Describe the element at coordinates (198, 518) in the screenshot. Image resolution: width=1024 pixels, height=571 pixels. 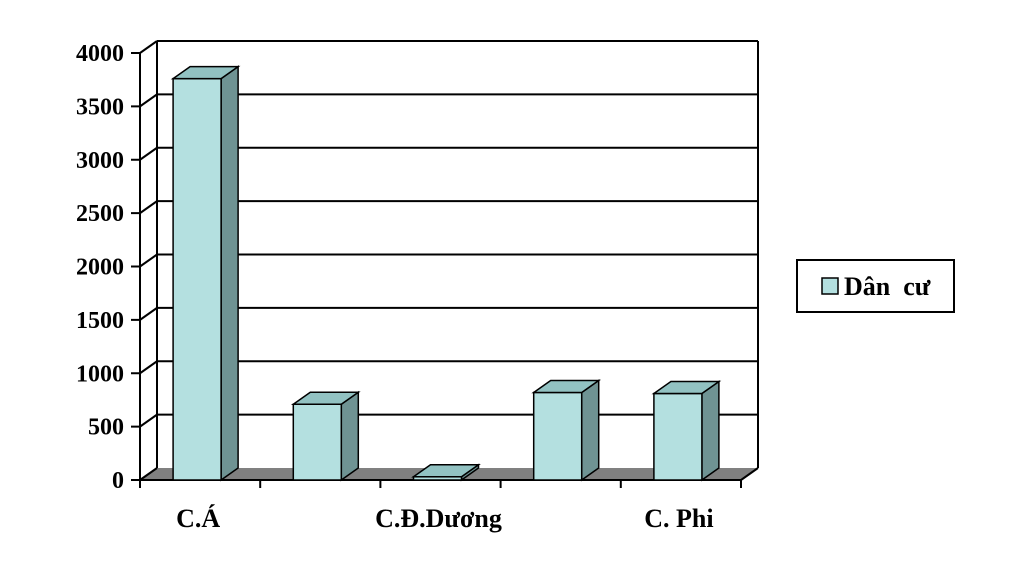
I see `x-tick-label: C.Á` at that location.